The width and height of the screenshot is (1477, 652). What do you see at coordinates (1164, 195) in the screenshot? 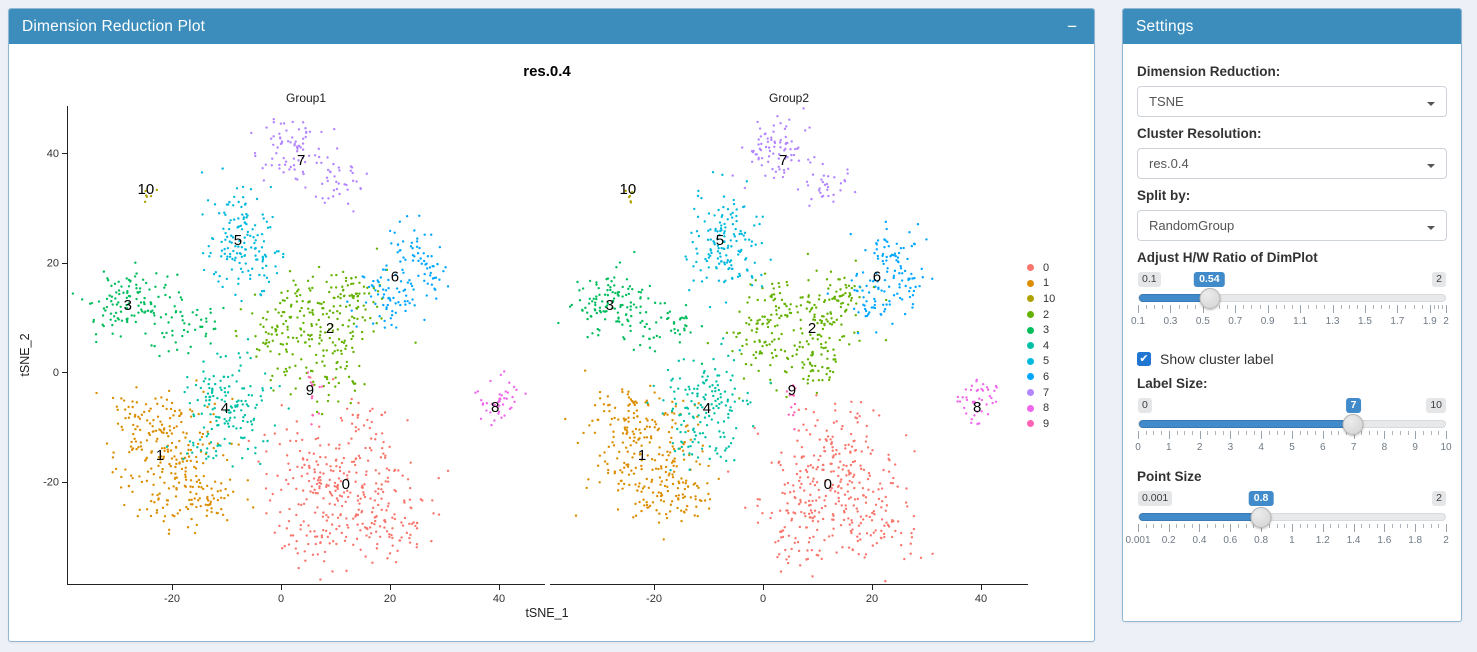
I see `split-by-label: Split by:` at bounding box center [1164, 195].